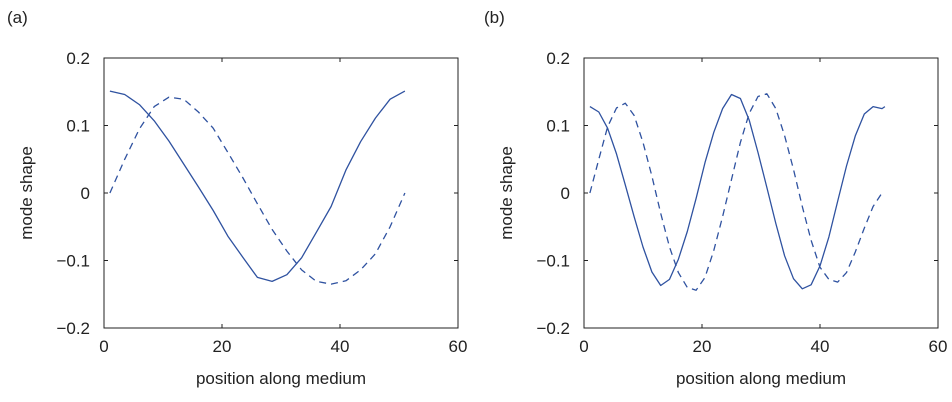 The height and width of the screenshot is (402, 952). I want to click on panel-a-label: (a), so click(17, 17).